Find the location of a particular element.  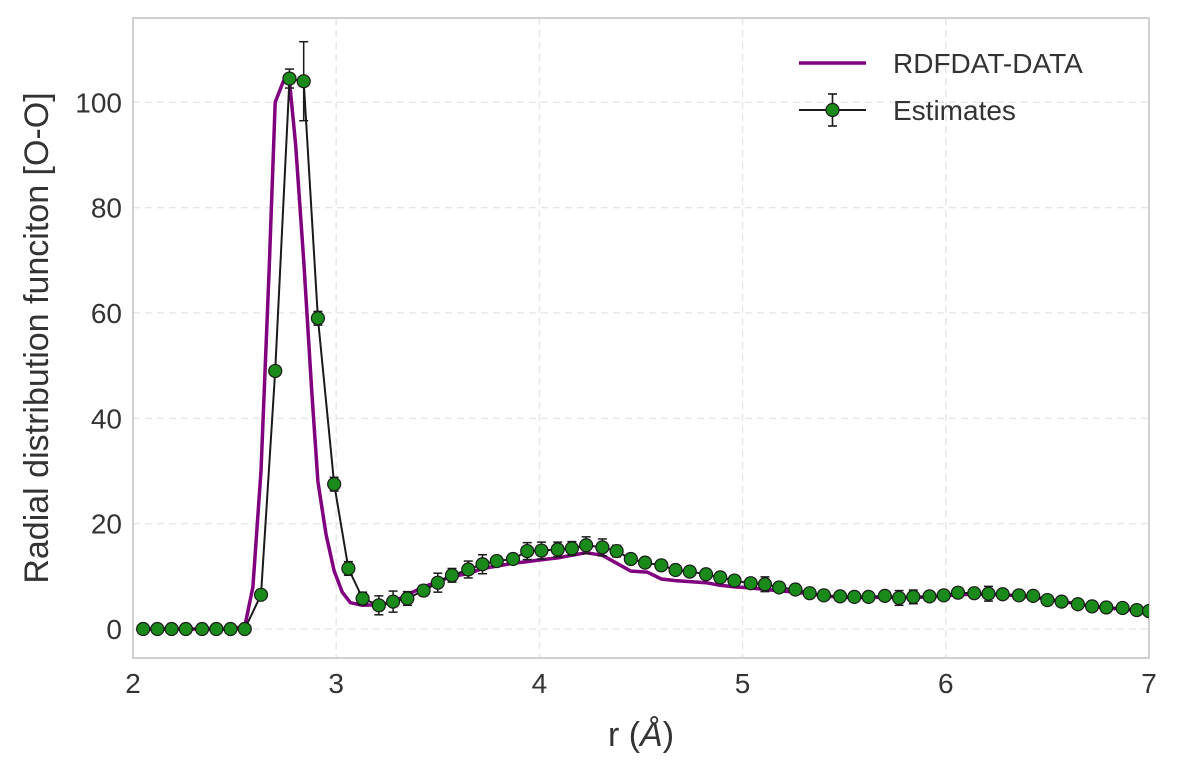

x-tick-label: 3 is located at coordinates (336, 683).